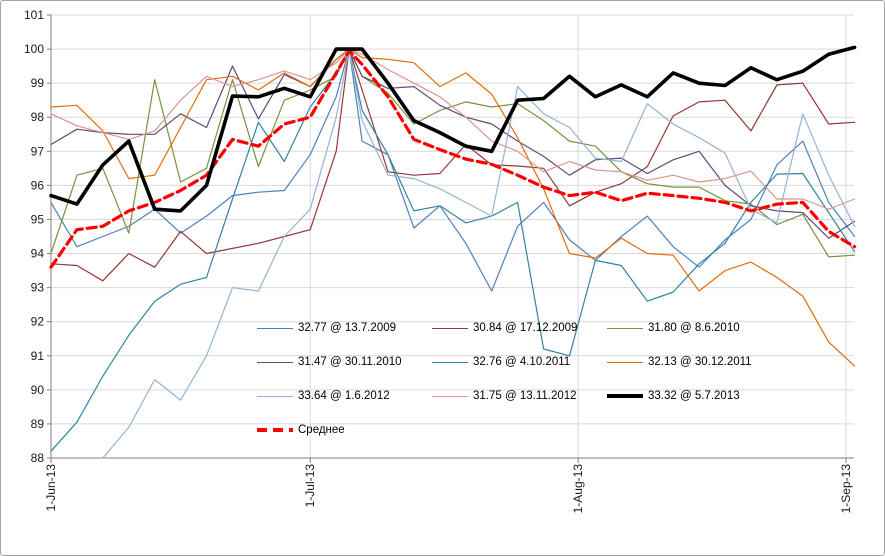 The width and height of the screenshot is (885, 556). What do you see at coordinates (310, 486) in the screenshot?
I see `x-tick-label: 1-Jul-13` at bounding box center [310, 486].